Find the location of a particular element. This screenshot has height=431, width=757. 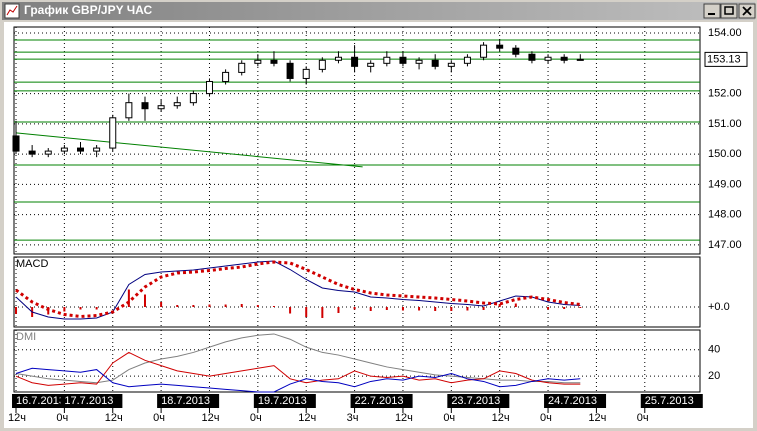

title-bar is located at coordinates (378, 11).